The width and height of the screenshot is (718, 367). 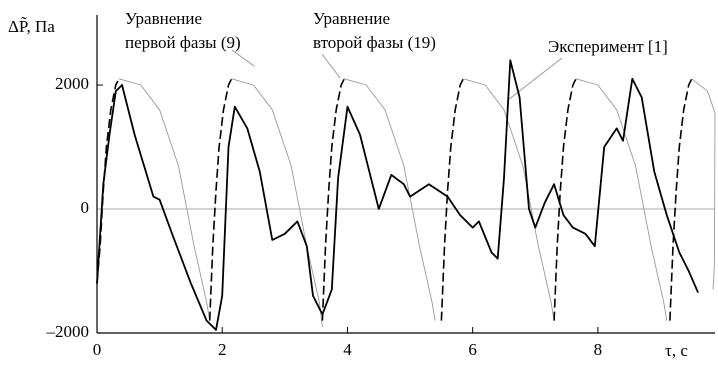 What do you see at coordinates (608, 46) in the screenshot?
I see `annotation: Эксперимент [1]` at bounding box center [608, 46].